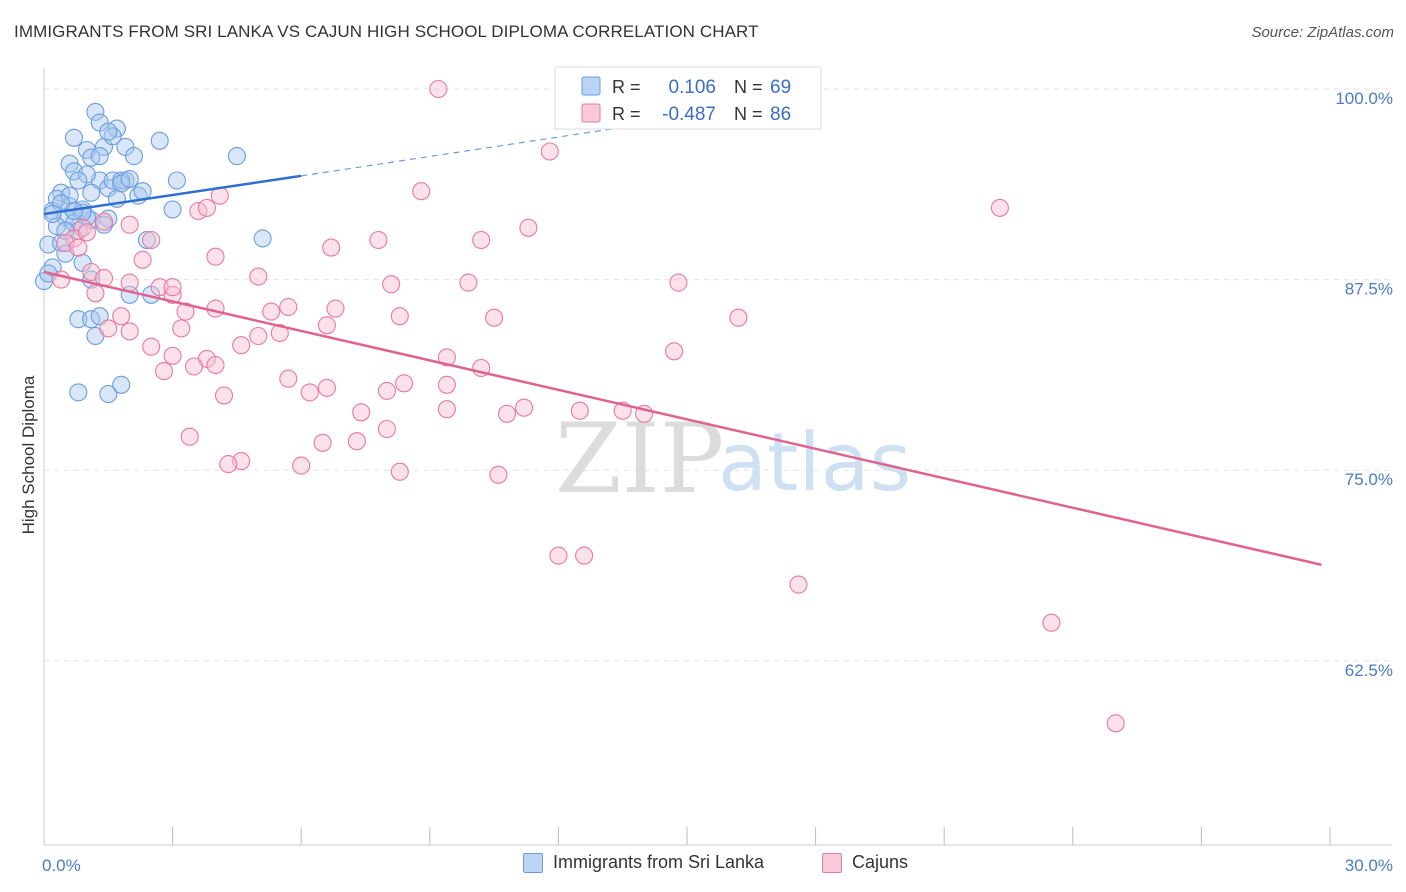 Image resolution: width=1406 pixels, height=892 pixels. What do you see at coordinates (748, 87) in the screenshot?
I see `legend-n-label: N =` at bounding box center [748, 87].